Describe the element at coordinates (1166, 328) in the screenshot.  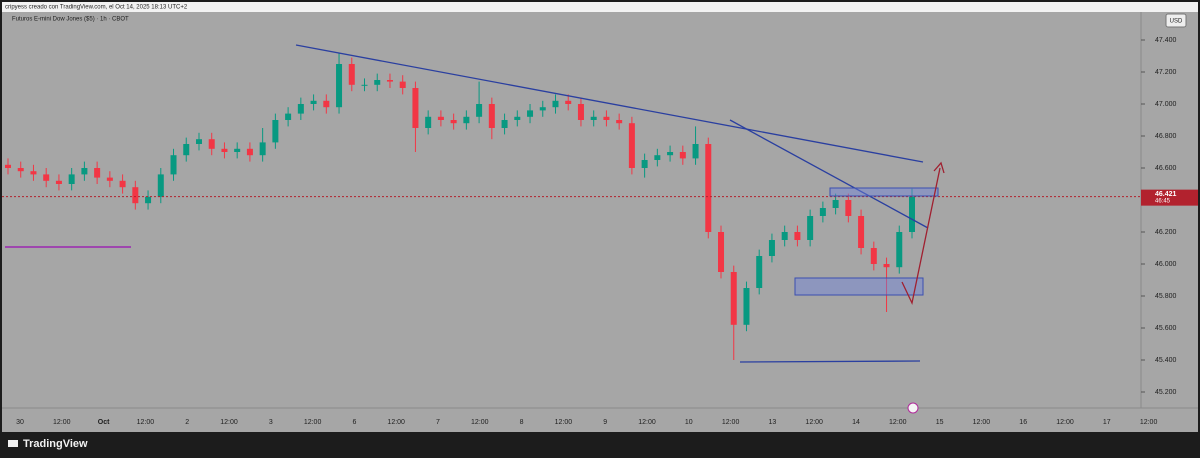
I see `y-tick-label: 45.600` at that location.